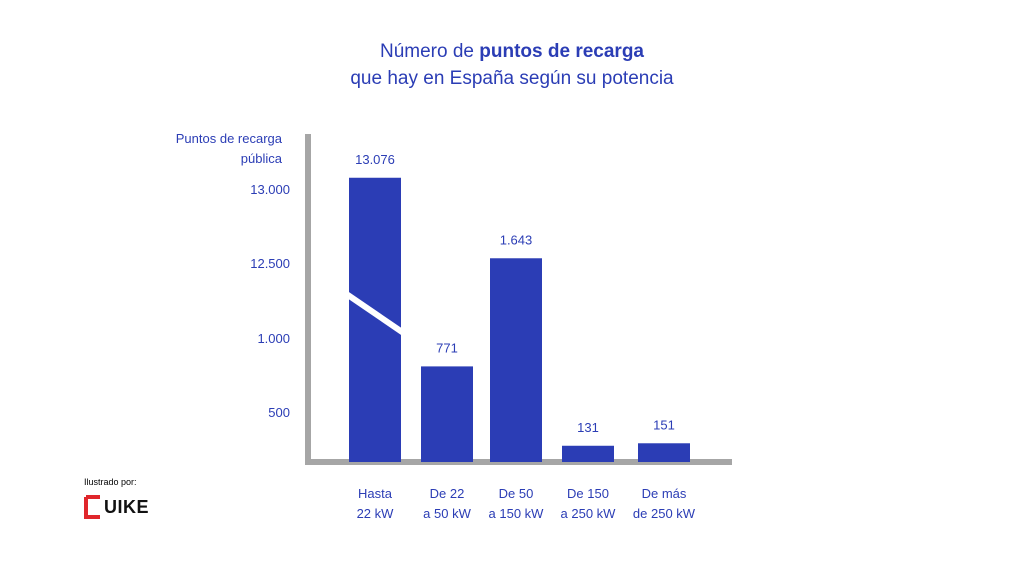 The image size is (1024, 576). Describe the element at coordinates (375, 493) in the screenshot. I see `category-label: Hasta` at that location.